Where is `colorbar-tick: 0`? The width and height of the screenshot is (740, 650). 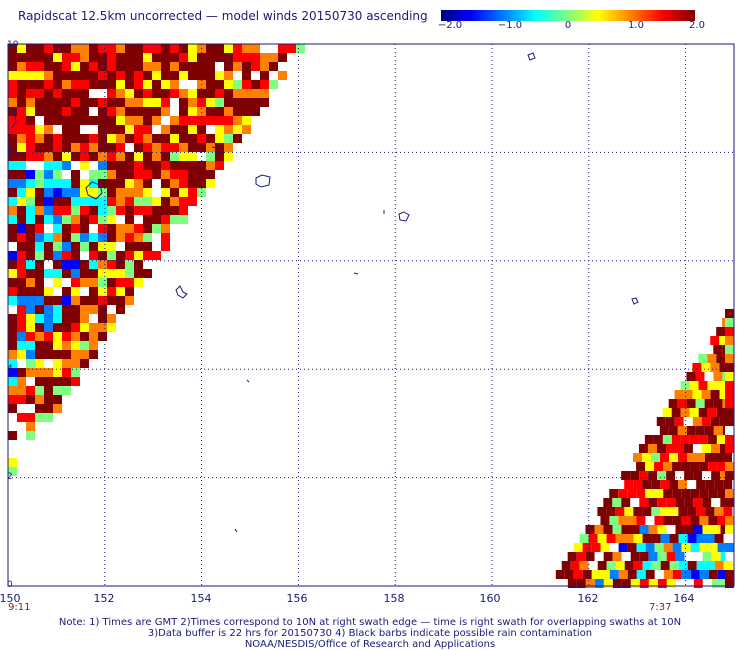
colorbar-tick: 0 is located at coordinates (568, 25).